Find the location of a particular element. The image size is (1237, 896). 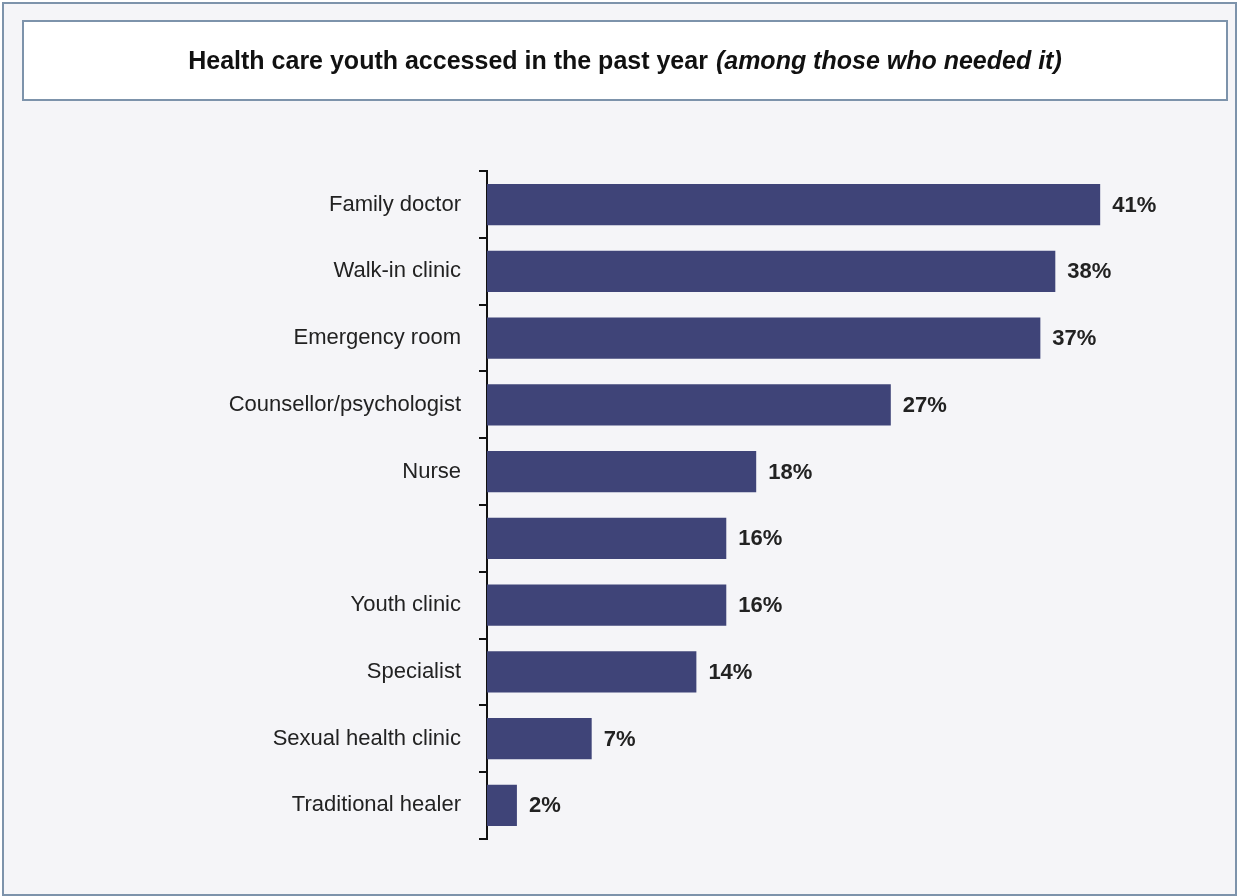

y-tick-label: Youth clinic is located at coordinates (405, 604).